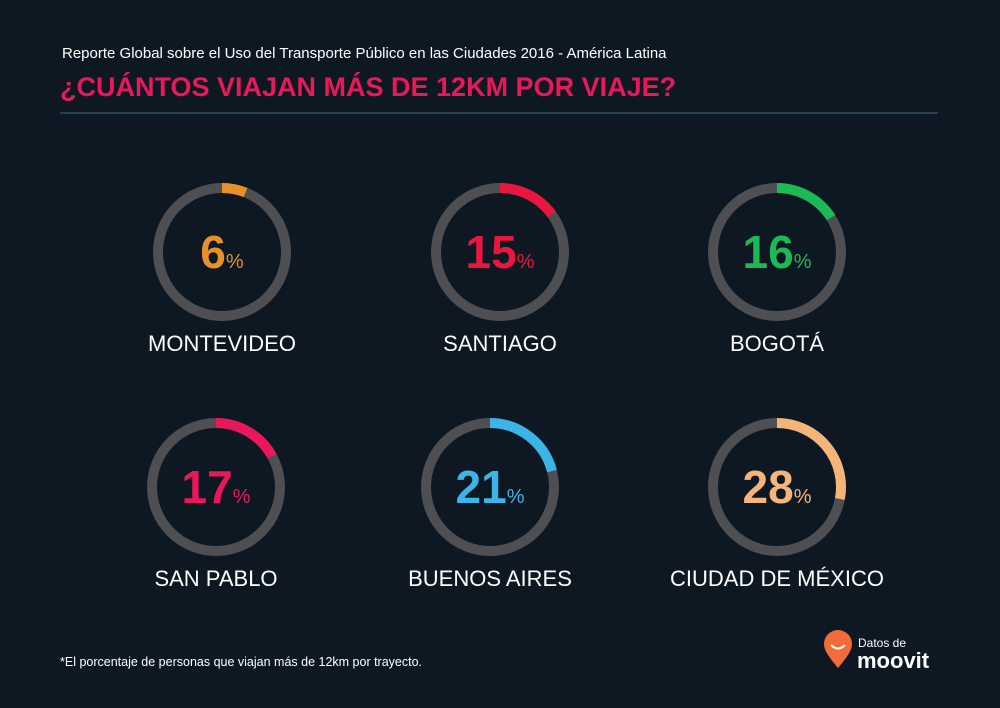  What do you see at coordinates (491, 252) in the screenshot?
I see `value-number: 15` at bounding box center [491, 252].